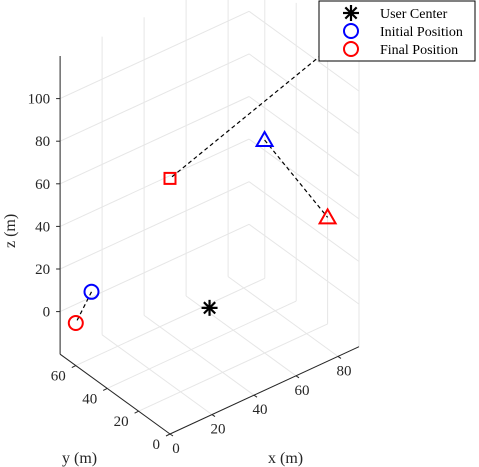 The width and height of the screenshot is (479, 467). I want to click on legend-markers, so click(351, 31).